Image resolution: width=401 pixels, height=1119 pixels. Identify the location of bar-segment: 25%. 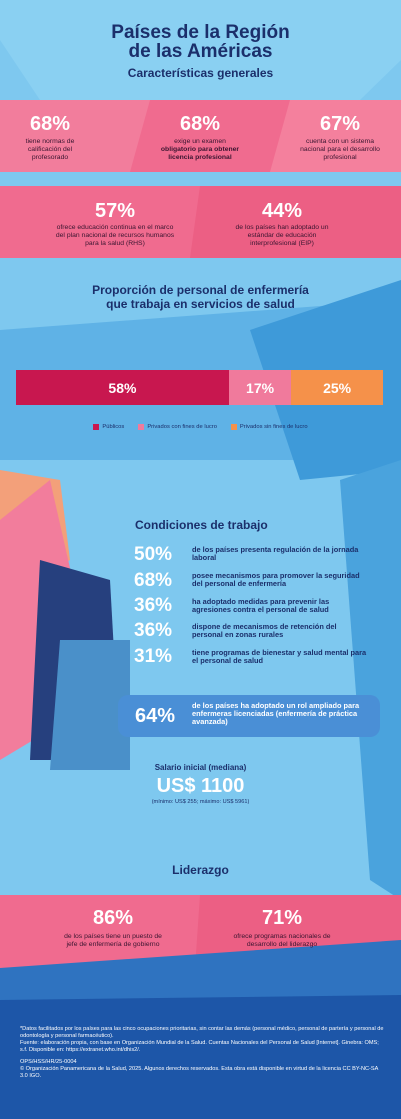
(337, 387).